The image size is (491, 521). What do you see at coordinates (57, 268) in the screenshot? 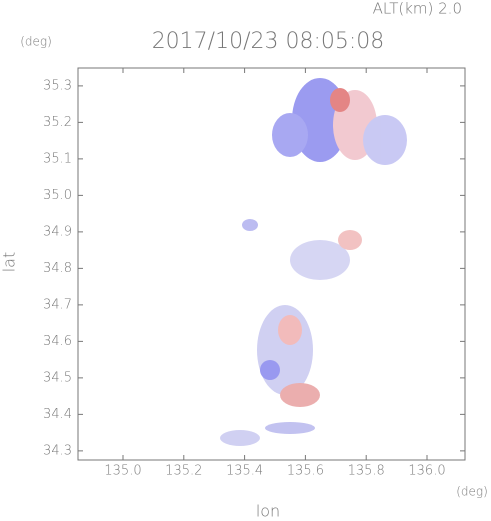
I see `y-tick-label: 34.8` at bounding box center [57, 268].